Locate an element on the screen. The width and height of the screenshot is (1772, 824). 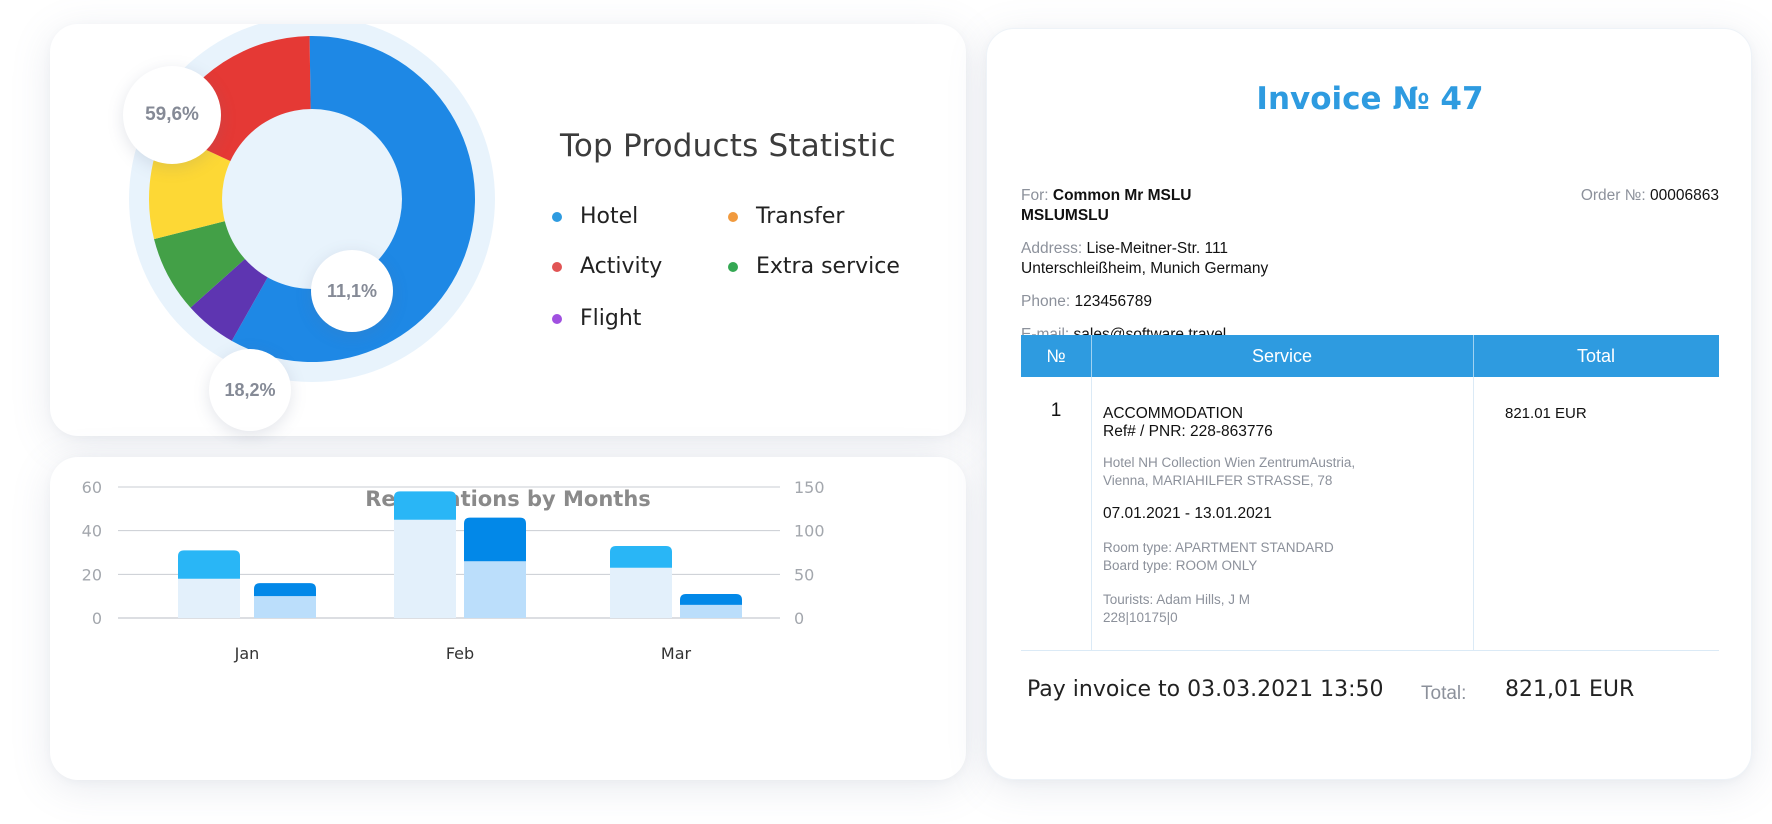
donut-label-hotel: 59,6% is located at coordinates (172, 115).